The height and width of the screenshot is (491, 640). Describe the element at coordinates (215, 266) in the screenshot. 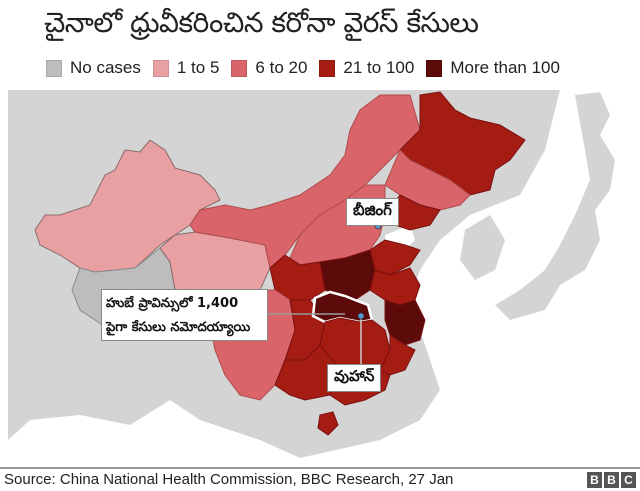

I see `region-qinghai` at that location.